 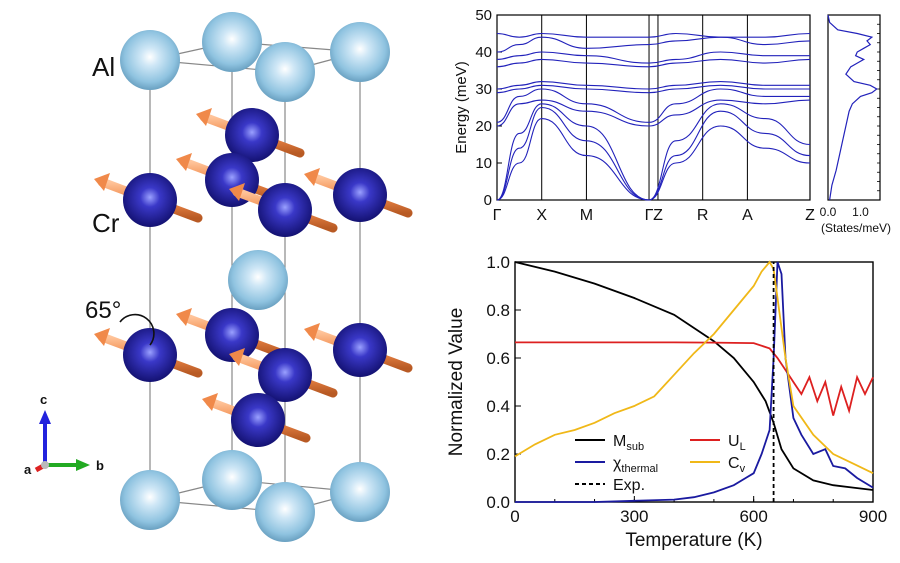 I want to click on angle-label: 65°, so click(x=103, y=310).